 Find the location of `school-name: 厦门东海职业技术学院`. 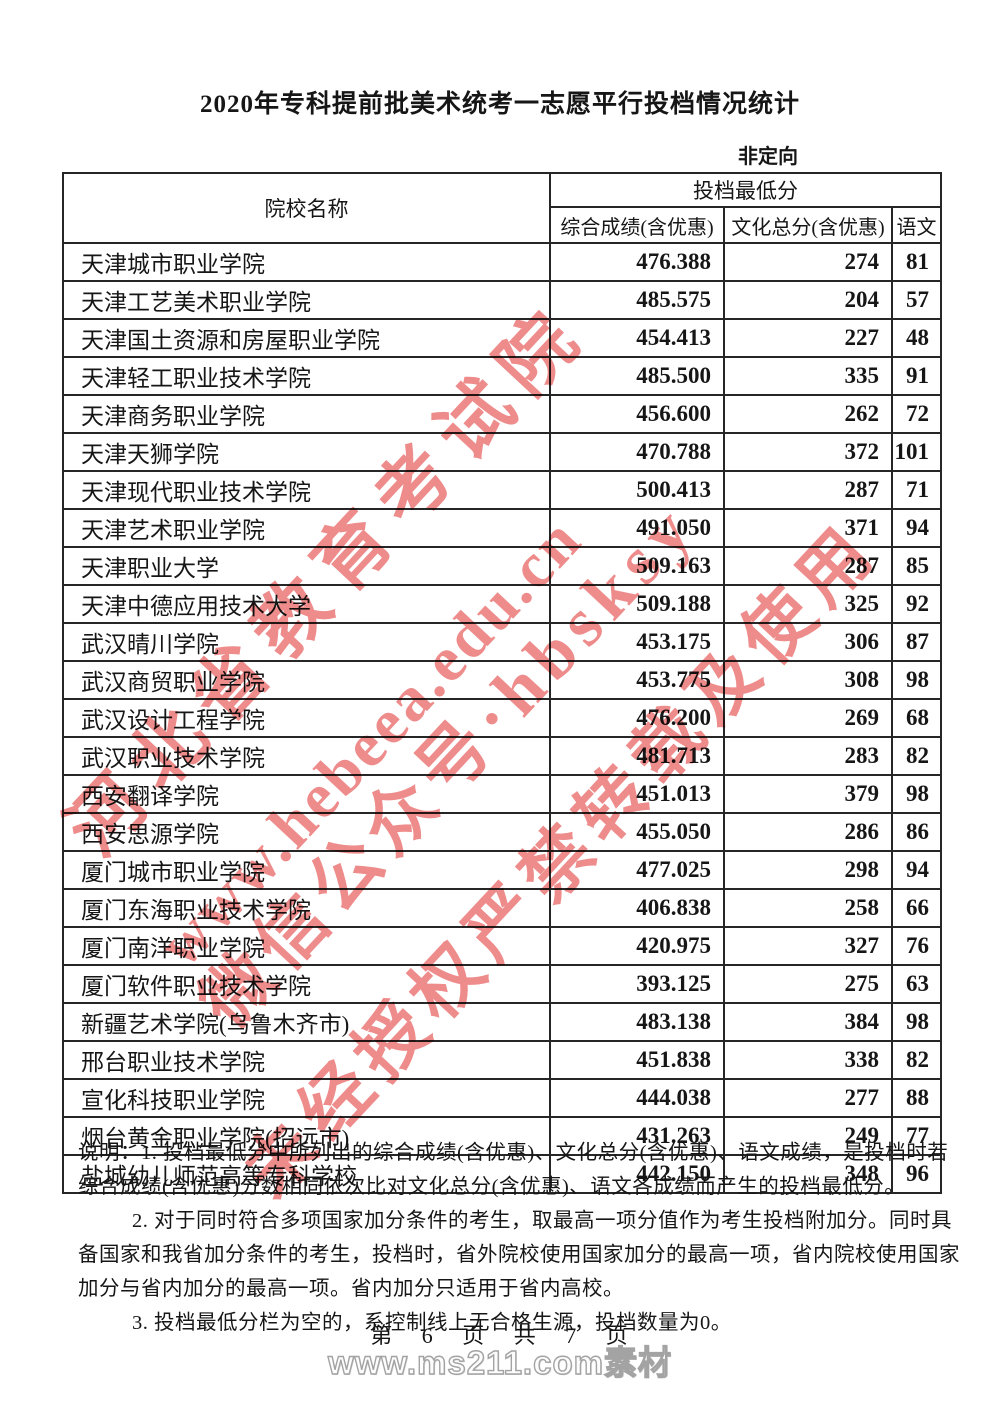

school-name: 厦门东海职业技术学院 is located at coordinates (306, 908).